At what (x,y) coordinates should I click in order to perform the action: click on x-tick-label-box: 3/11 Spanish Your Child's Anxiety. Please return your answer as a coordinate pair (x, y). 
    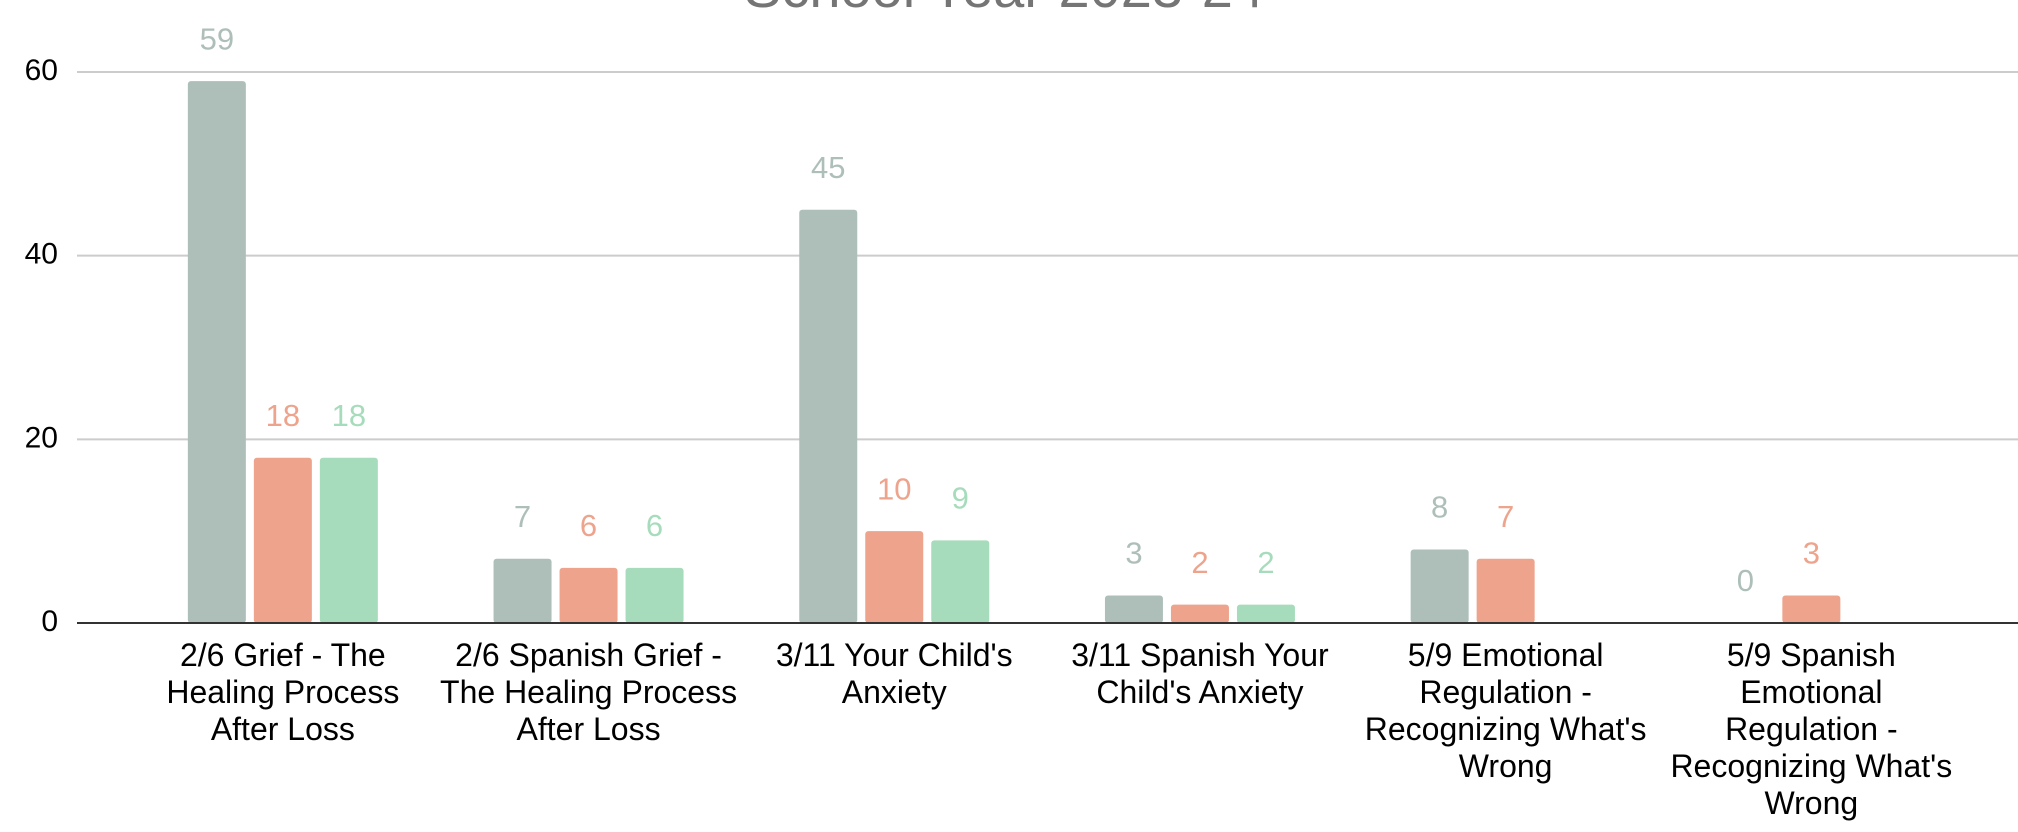
    Looking at the image, I should click on (1200, 673).